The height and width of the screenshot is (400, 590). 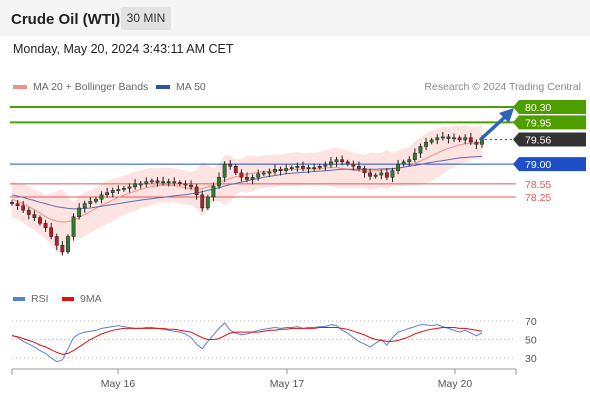 What do you see at coordinates (538, 198) in the screenshot?
I see `level-label-78.25: 78.25` at bounding box center [538, 198].